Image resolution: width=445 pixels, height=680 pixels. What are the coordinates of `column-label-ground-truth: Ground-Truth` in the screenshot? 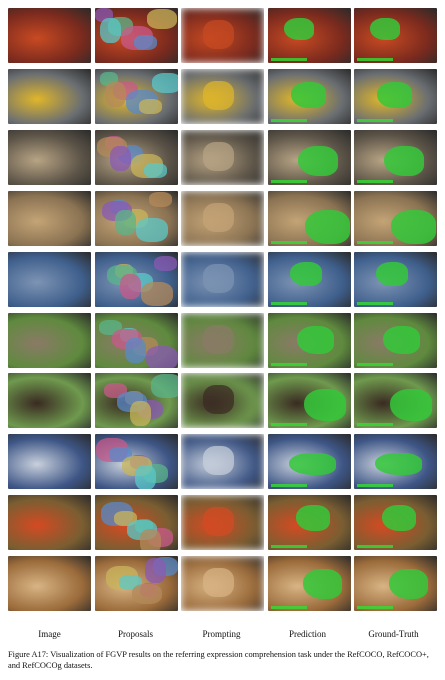 It's located at (393, 634).